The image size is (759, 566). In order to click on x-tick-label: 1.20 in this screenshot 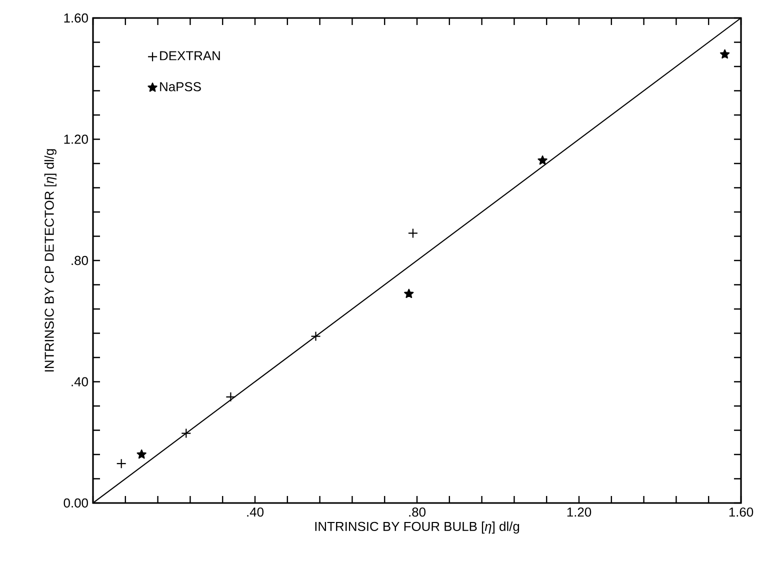, I will do `click(579, 512)`.